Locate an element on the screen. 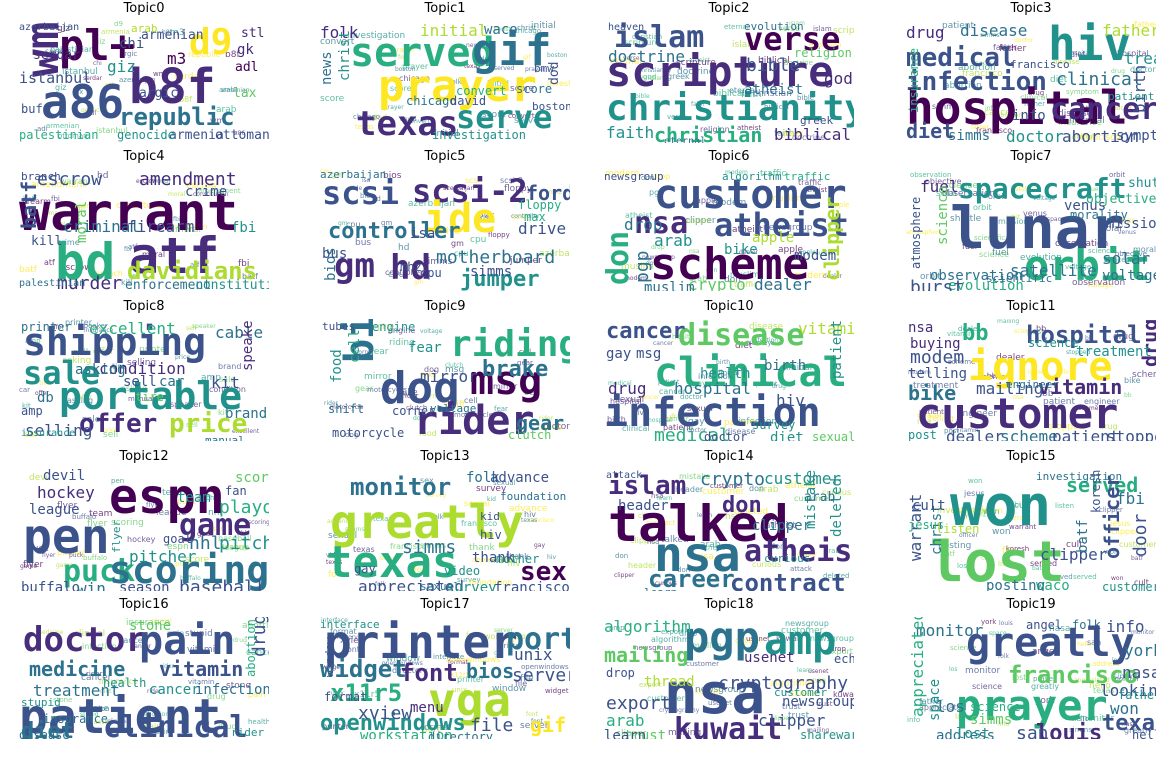 The height and width of the screenshot is (765, 1166). filler-word: served is located at coordinates (504, 68).